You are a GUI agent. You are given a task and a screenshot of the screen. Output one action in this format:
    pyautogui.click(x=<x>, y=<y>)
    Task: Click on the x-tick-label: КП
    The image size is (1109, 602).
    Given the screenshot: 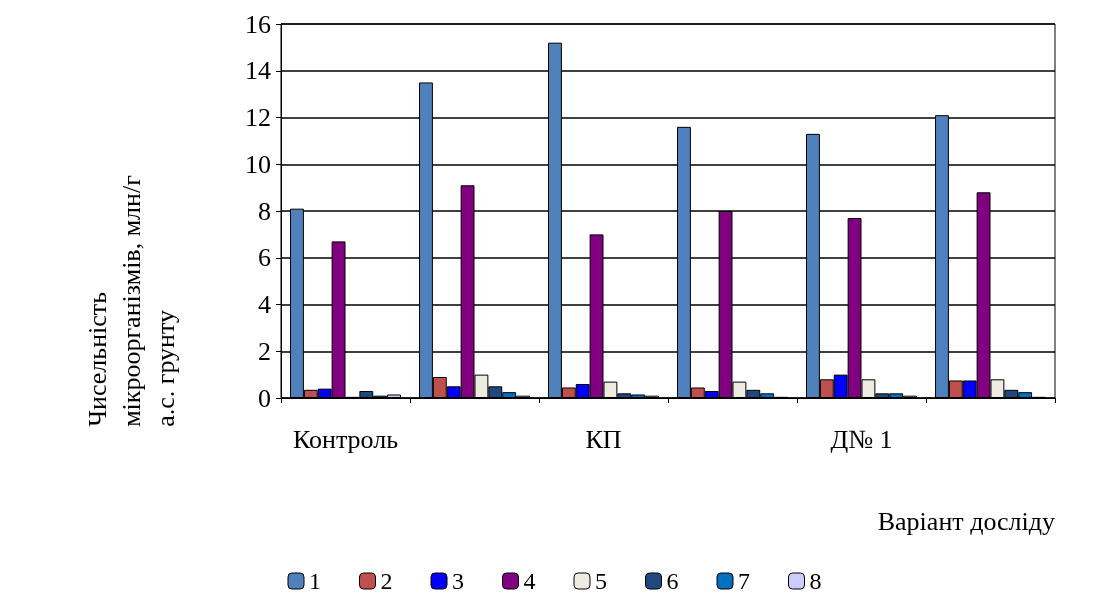 What is the action you would take?
    pyautogui.click(x=603, y=439)
    